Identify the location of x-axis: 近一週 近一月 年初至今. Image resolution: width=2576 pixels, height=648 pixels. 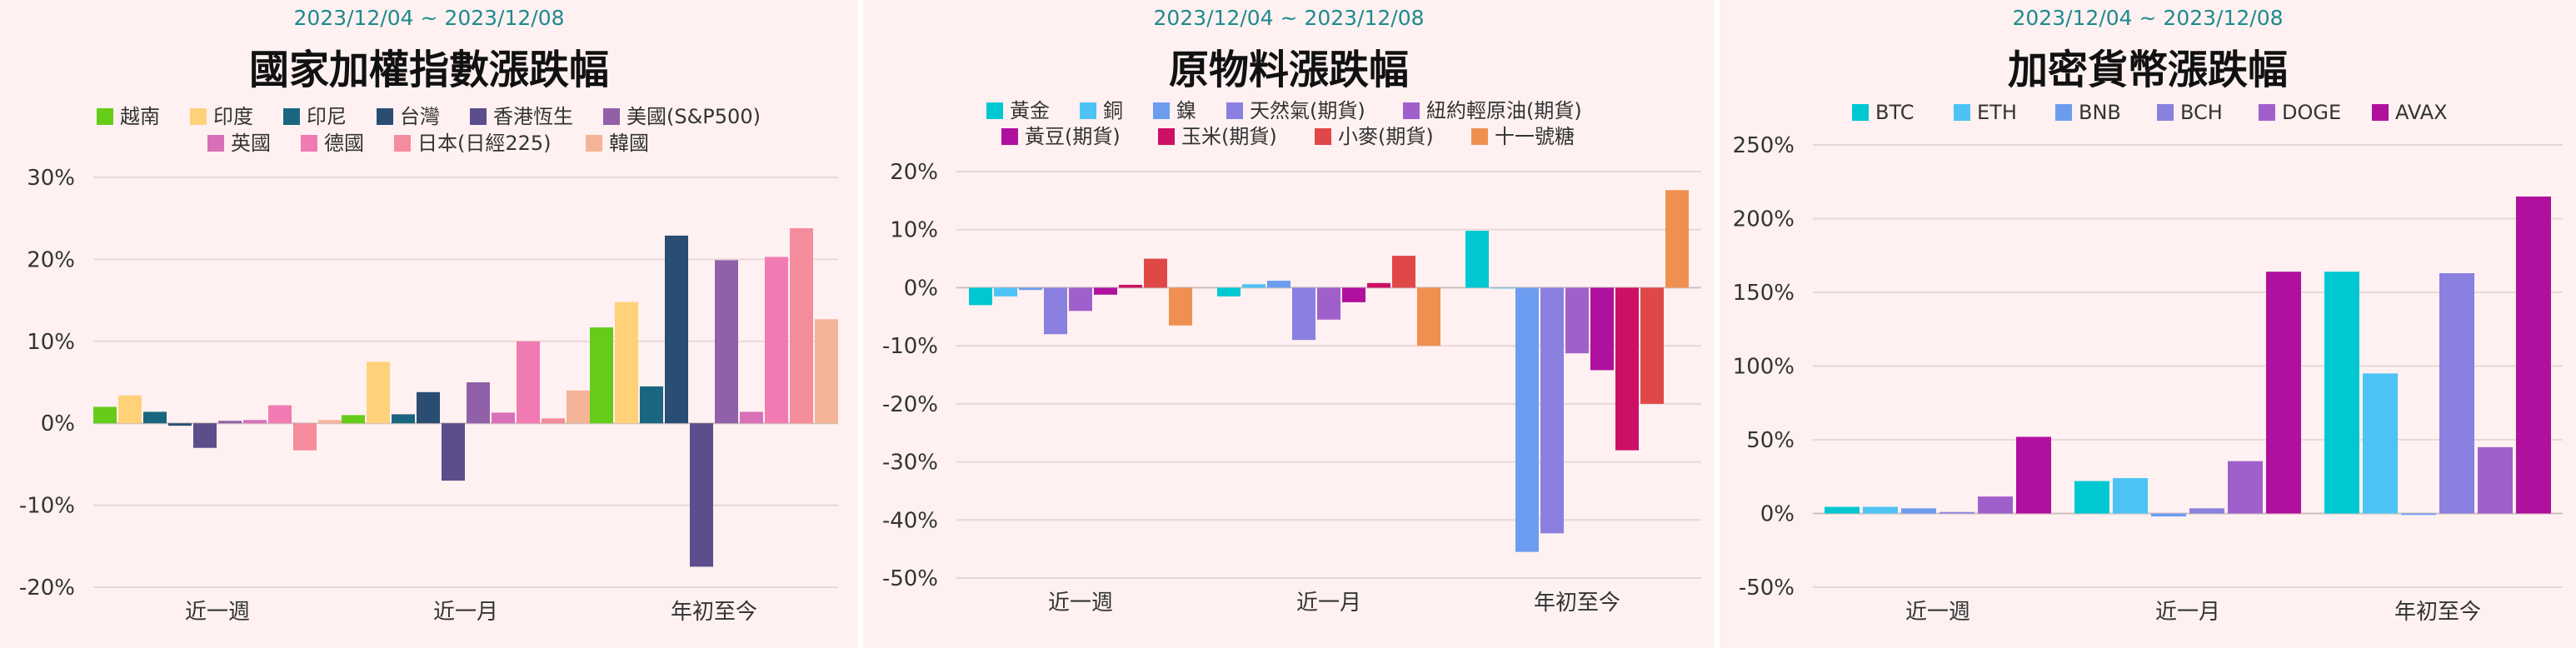
(471, 612).